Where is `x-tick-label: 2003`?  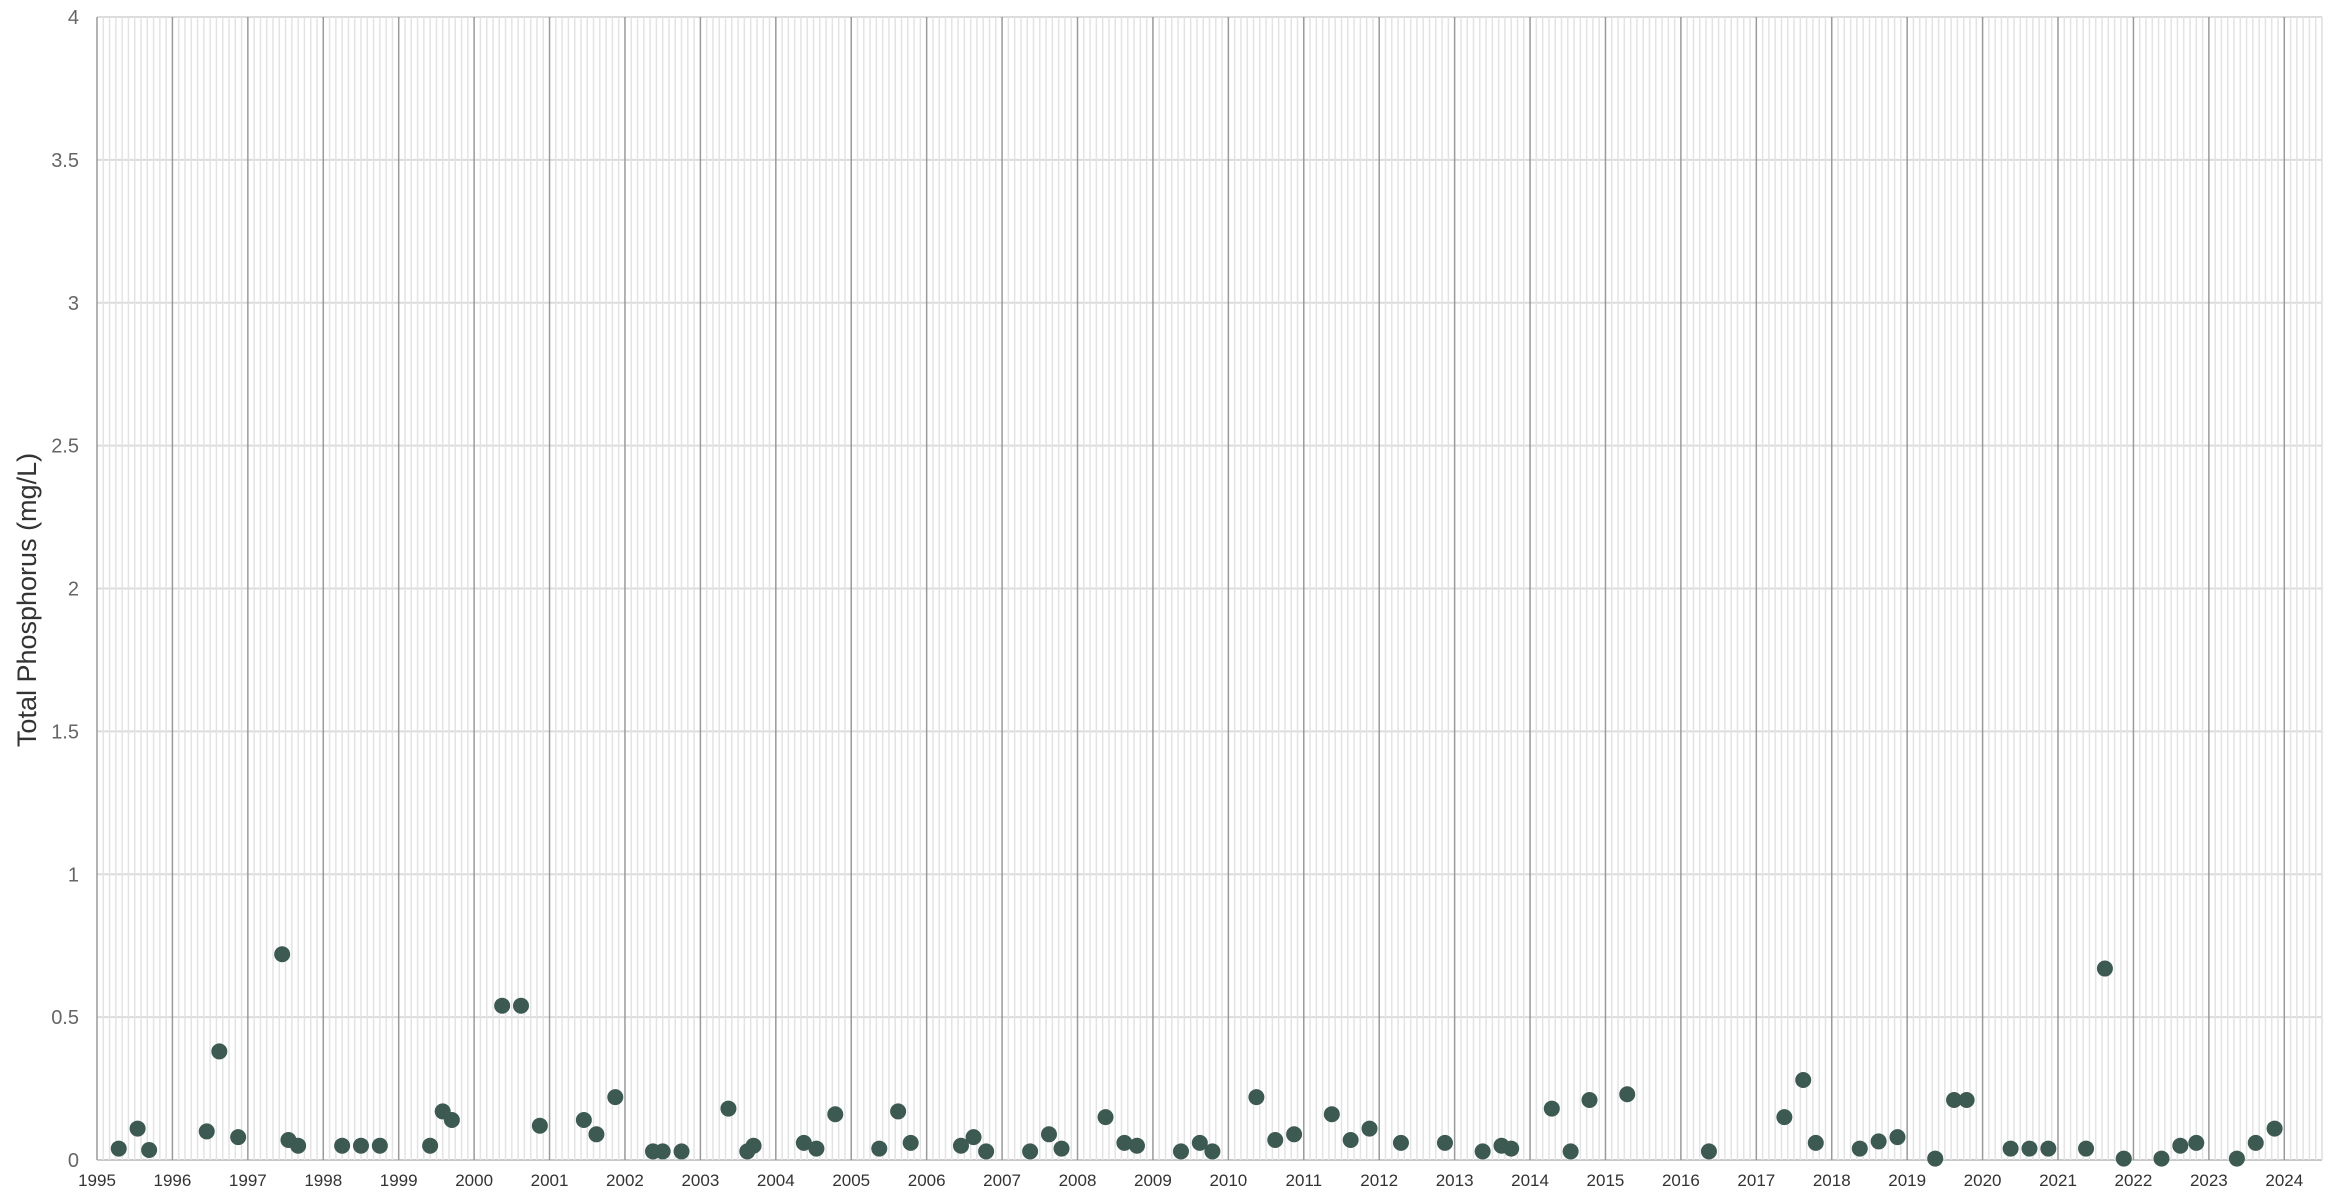
x-tick-label: 2003 is located at coordinates (700, 1180).